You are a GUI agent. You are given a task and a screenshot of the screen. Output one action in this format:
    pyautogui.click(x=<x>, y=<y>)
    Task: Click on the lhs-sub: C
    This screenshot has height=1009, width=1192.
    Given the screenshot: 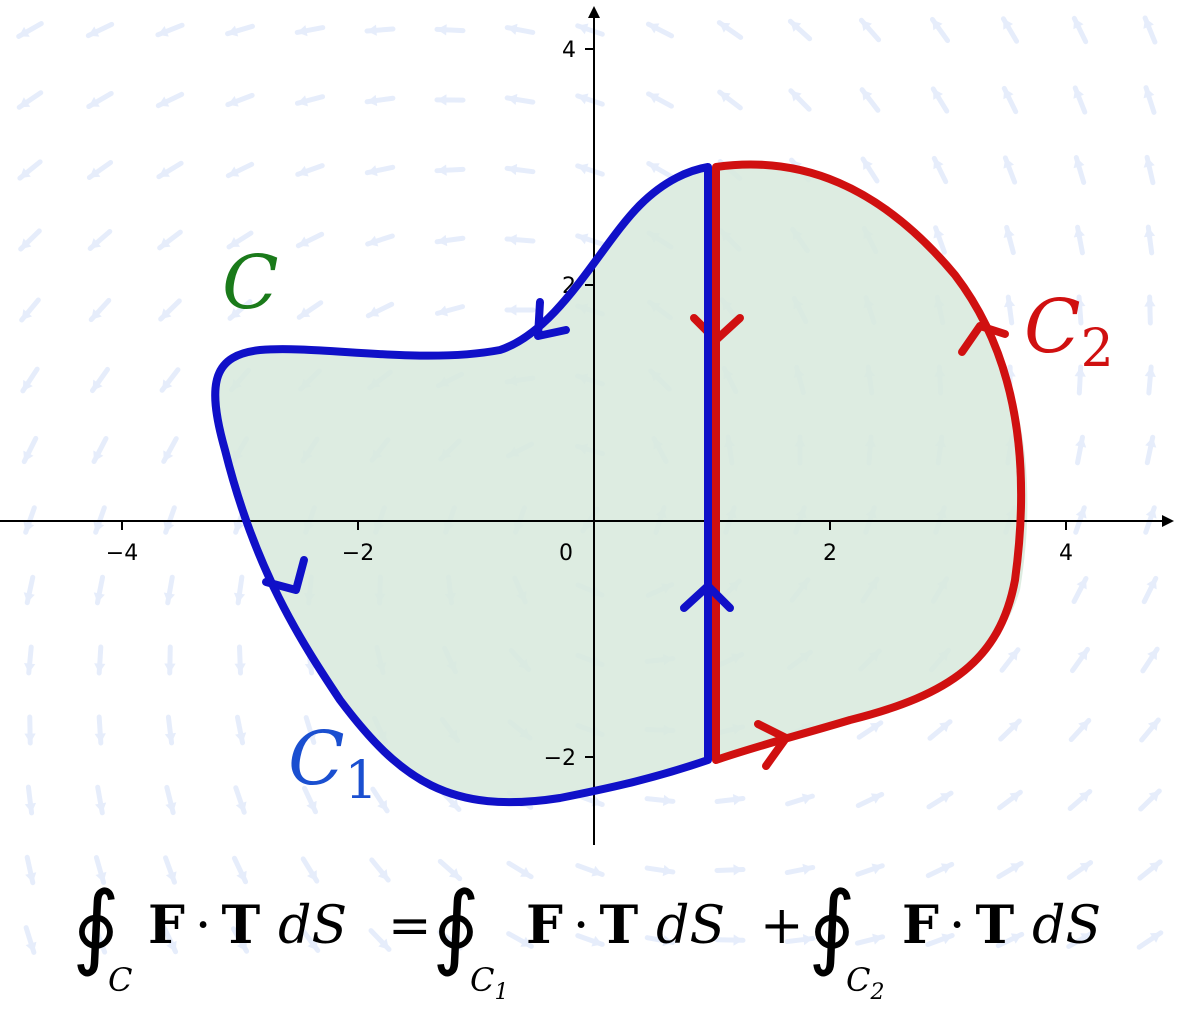 What is the action you would take?
    pyautogui.click(x=120, y=980)
    